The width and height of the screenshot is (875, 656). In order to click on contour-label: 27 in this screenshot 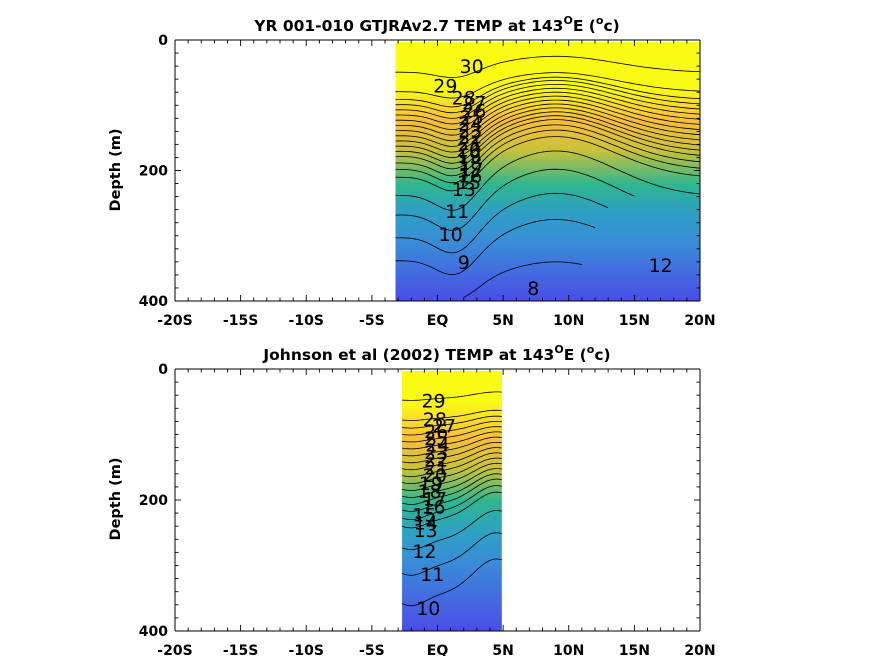, I will do `click(474, 104)`.